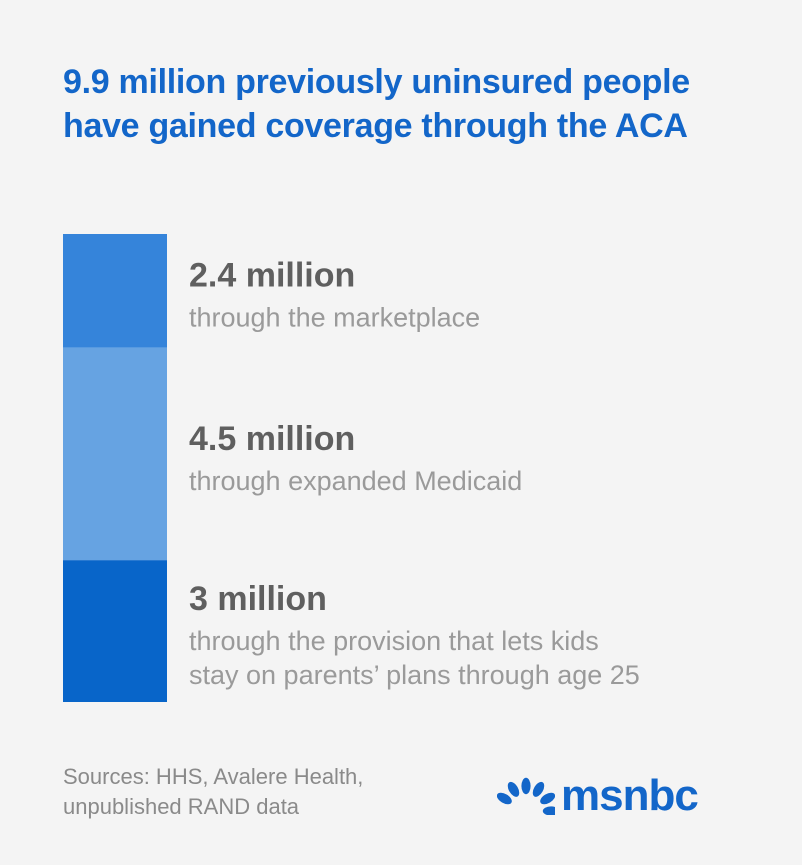 The height and width of the screenshot is (865, 802). I want to click on msnbc-logo: msnbc, so click(598, 795).